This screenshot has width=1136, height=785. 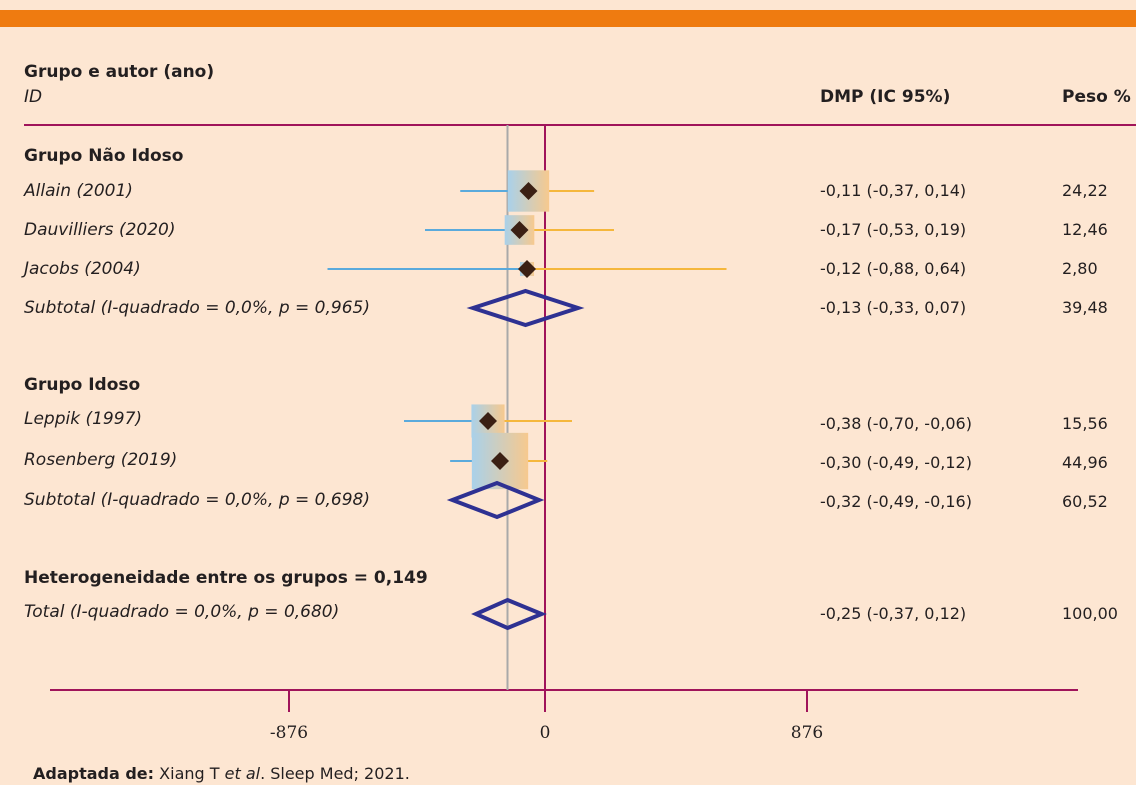 I want to click on group-heading: Grupo Idoso, so click(x=82, y=385).